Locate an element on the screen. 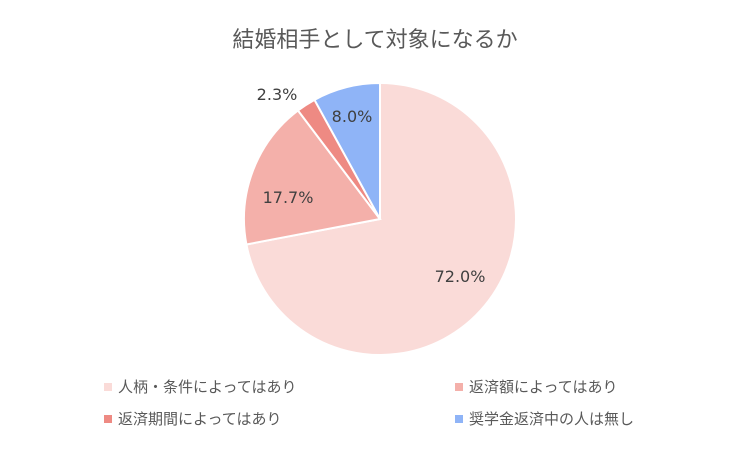 This screenshot has height=450, width=750. data-label-no: 8.0% is located at coordinates (352, 116).